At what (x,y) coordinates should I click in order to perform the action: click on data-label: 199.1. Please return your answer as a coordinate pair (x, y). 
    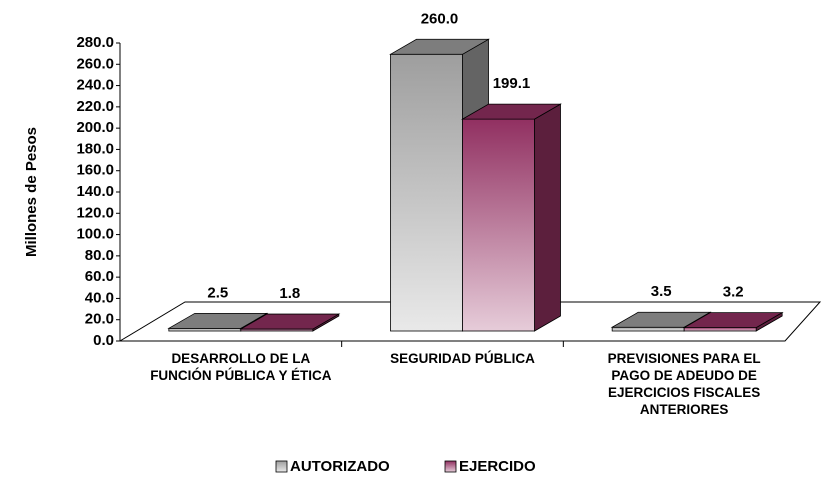
    Looking at the image, I should click on (512, 83).